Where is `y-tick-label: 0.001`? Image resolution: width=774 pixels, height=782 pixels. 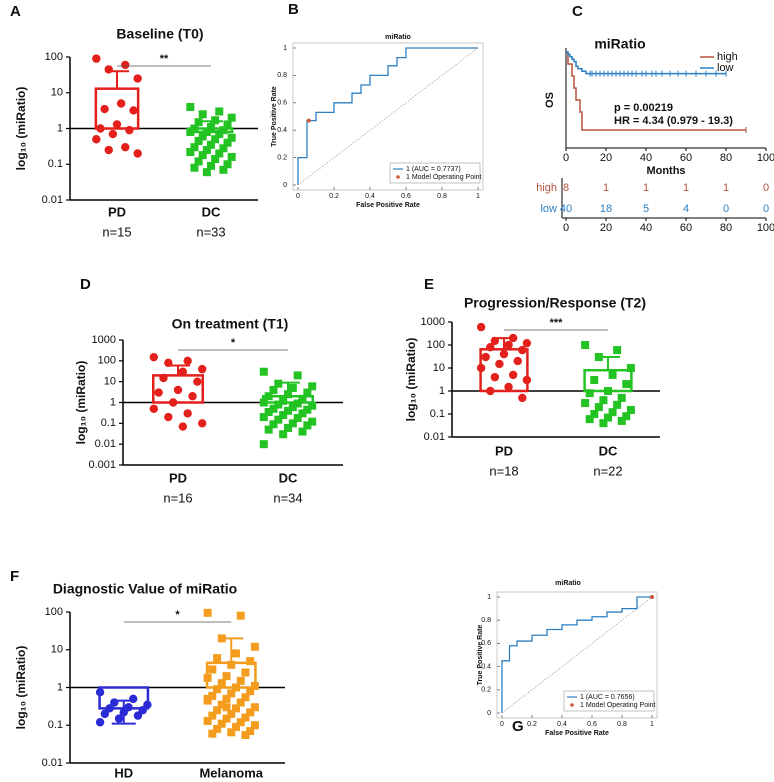
y-tick-label: 0.001 is located at coordinates (102, 465).